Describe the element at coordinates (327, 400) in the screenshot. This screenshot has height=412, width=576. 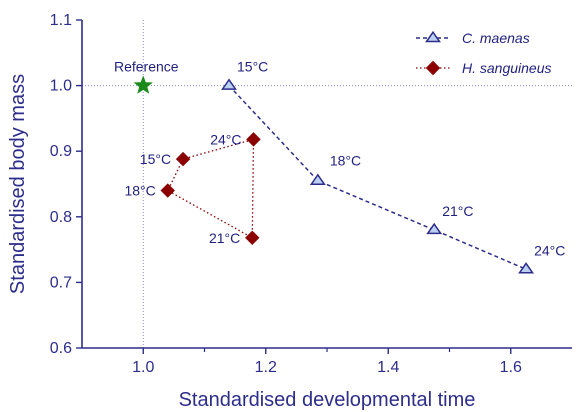
I see `x-axis-title: Standardised developmental time` at that location.